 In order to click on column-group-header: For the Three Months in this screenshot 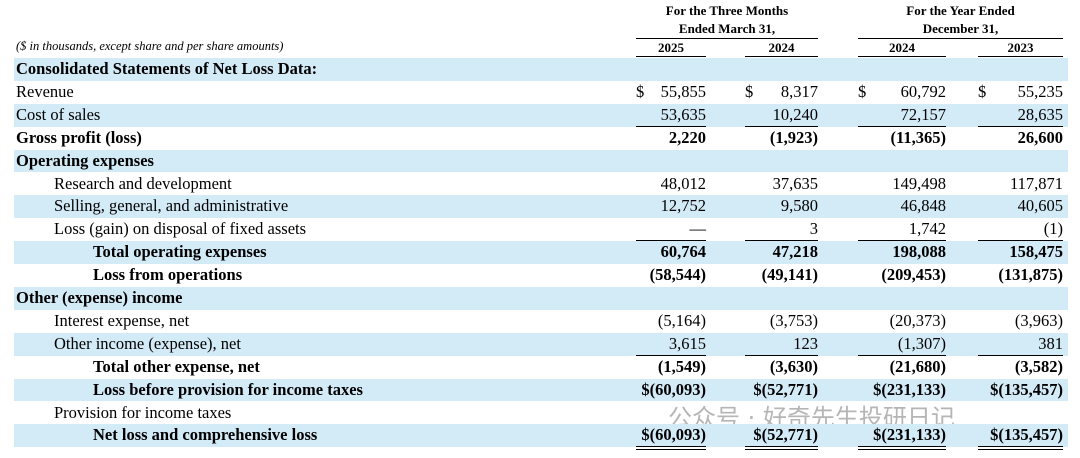, I will do `click(727, 10)`.